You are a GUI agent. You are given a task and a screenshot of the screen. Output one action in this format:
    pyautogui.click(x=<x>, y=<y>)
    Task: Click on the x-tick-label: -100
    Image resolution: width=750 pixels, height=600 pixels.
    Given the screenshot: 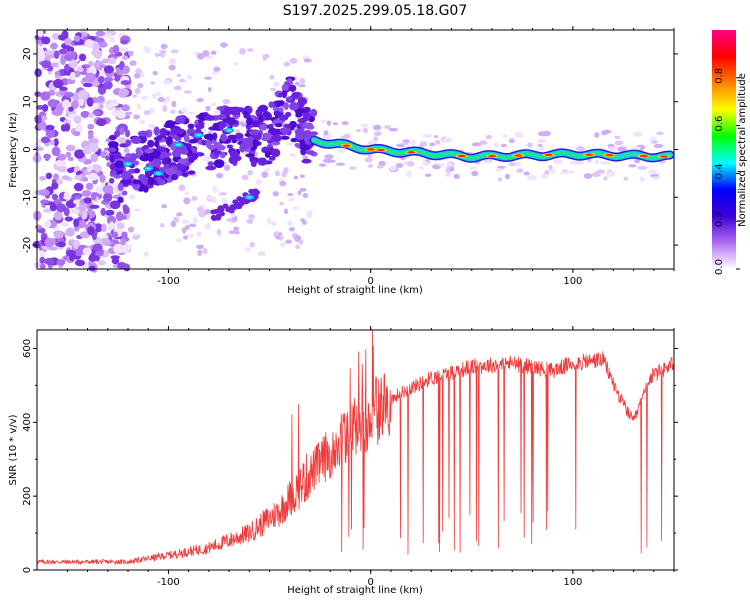 What is the action you would take?
    pyautogui.click(x=168, y=582)
    